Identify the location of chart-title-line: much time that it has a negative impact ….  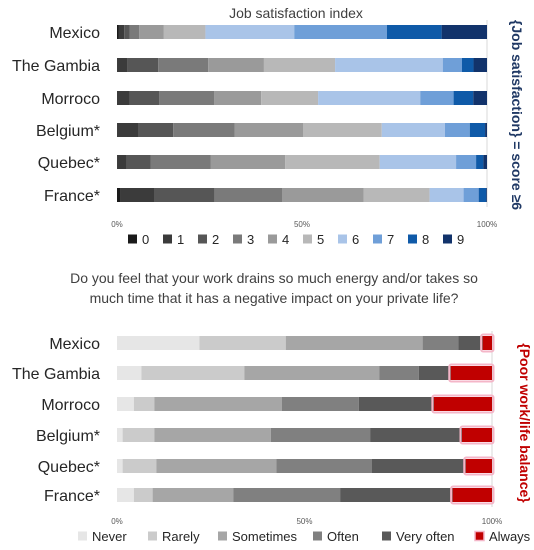
(274, 298).